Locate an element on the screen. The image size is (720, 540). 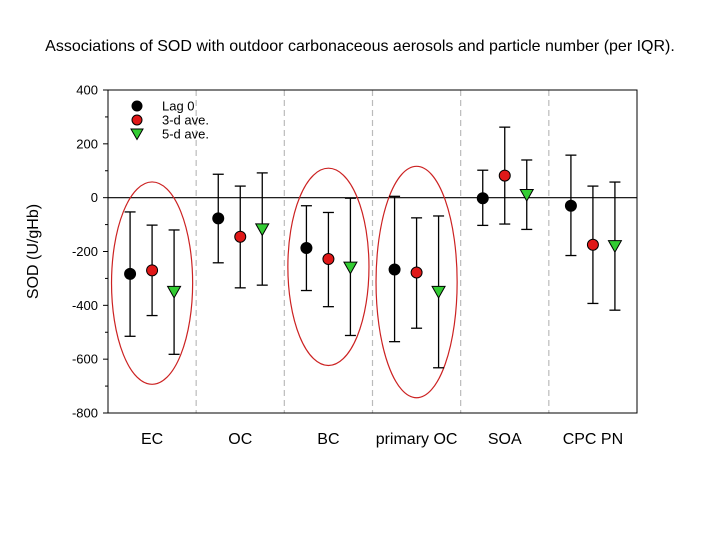
y-tick-label: 200 is located at coordinates (87, 143).